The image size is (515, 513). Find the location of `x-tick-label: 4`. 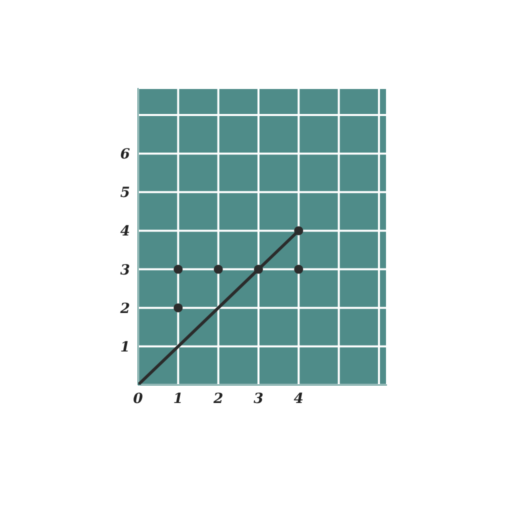

x-tick-label: 4 is located at coordinates (299, 398).